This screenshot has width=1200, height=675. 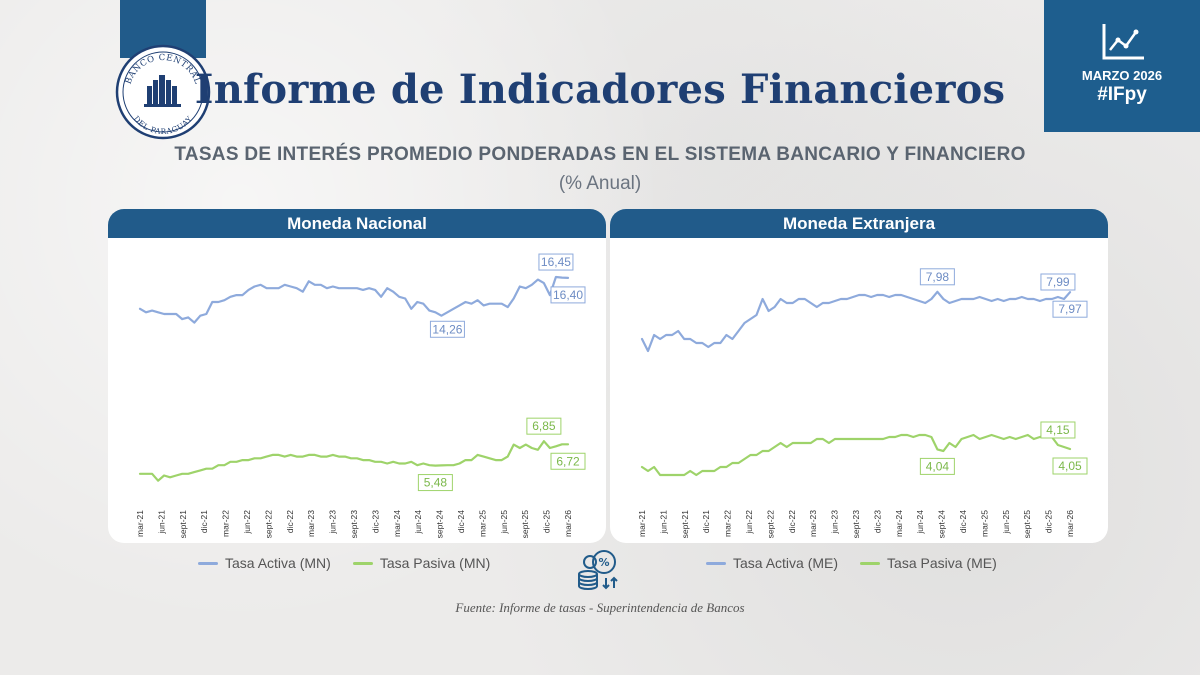 What do you see at coordinates (600, 183) in the screenshot?
I see `chart-units: (% Anual)` at bounding box center [600, 183].